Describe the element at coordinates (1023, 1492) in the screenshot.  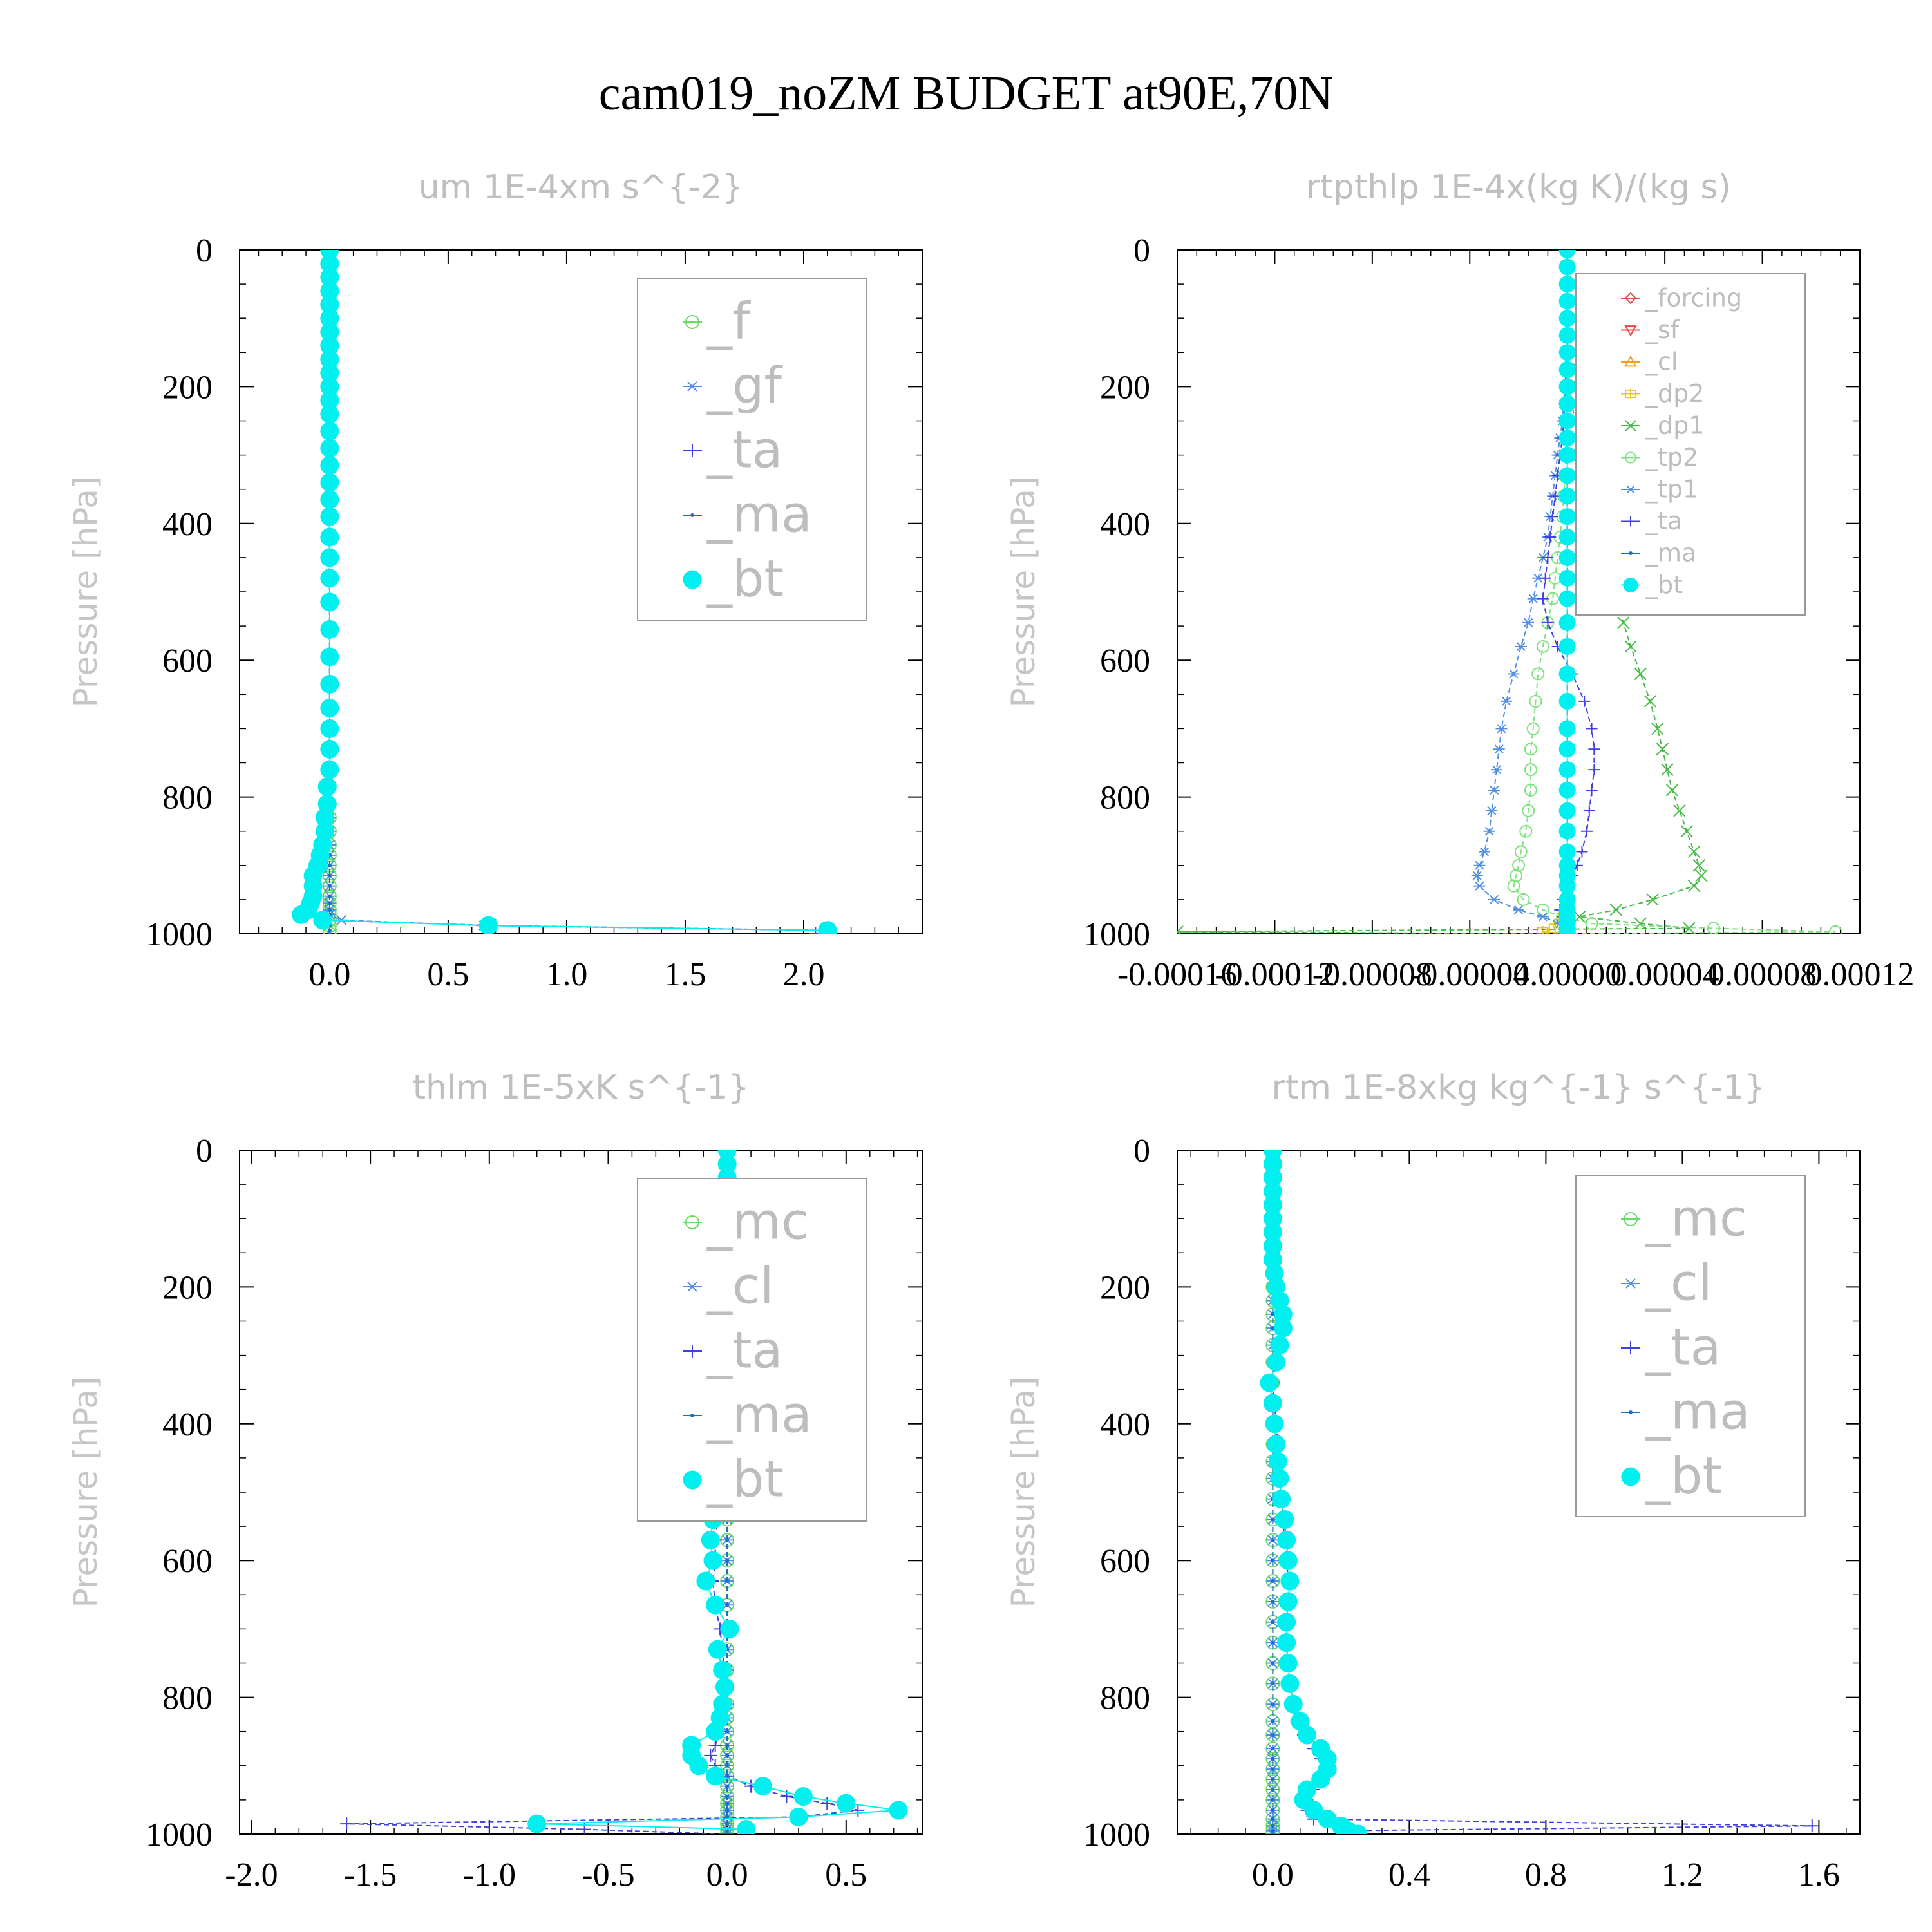
I see `y-axis-label: Pressure [hPa]` at that location.